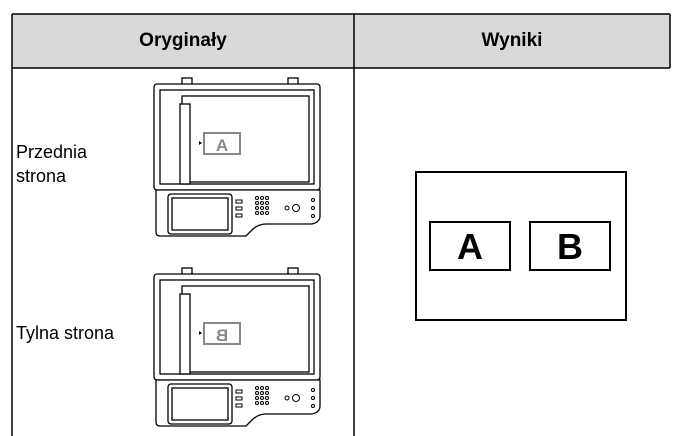 This screenshot has height=436, width=682. What do you see at coordinates (222, 335) in the screenshot?
I see `back-page-letter: B` at bounding box center [222, 335].